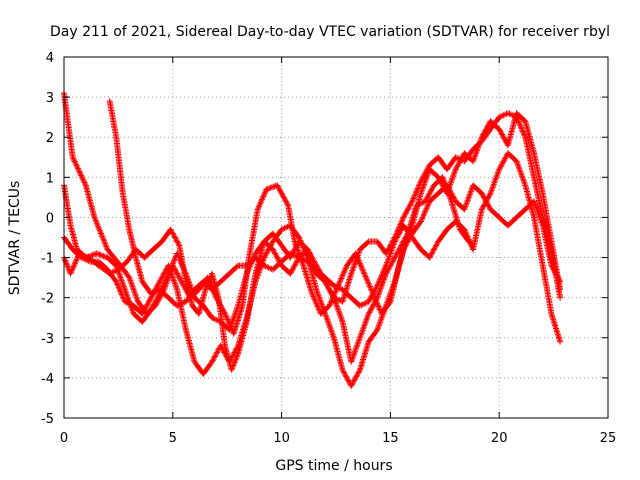 The height and width of the screenshot is (480, 640). I want to click on y-tick-label: -4, so click(47, 379).